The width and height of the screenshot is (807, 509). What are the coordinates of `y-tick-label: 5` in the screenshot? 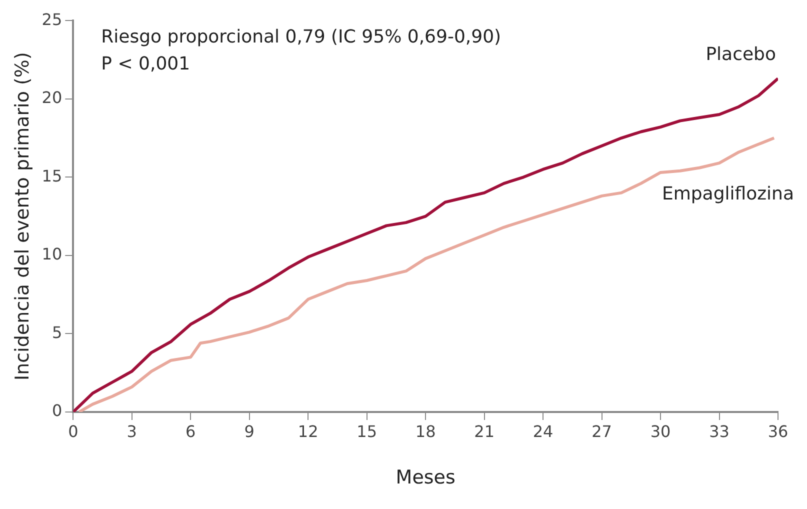 It's located at (57, 332).